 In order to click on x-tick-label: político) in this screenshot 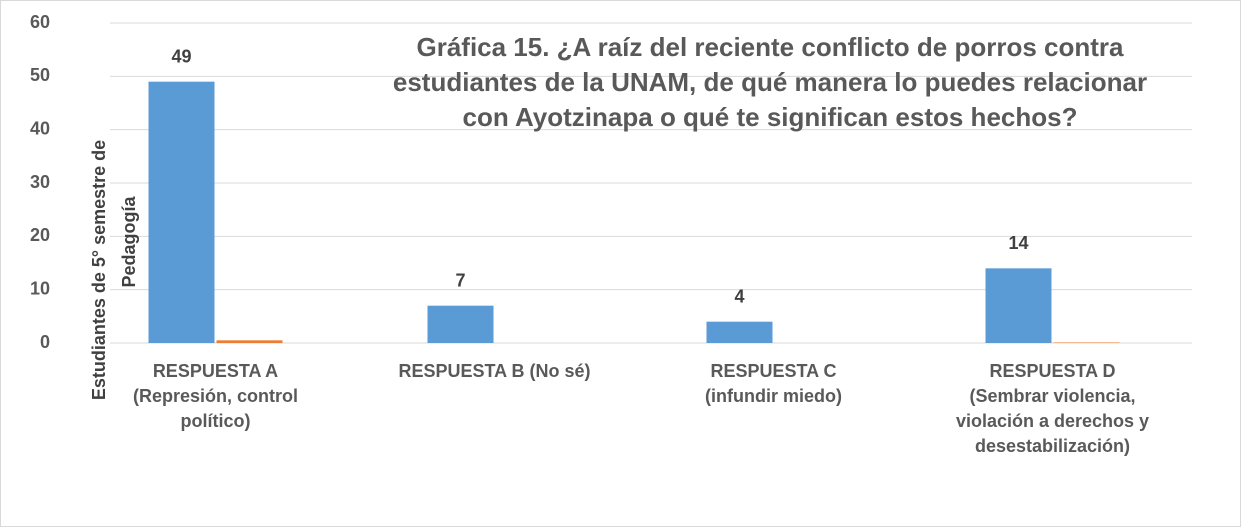, I will do `click(216, 421)`.